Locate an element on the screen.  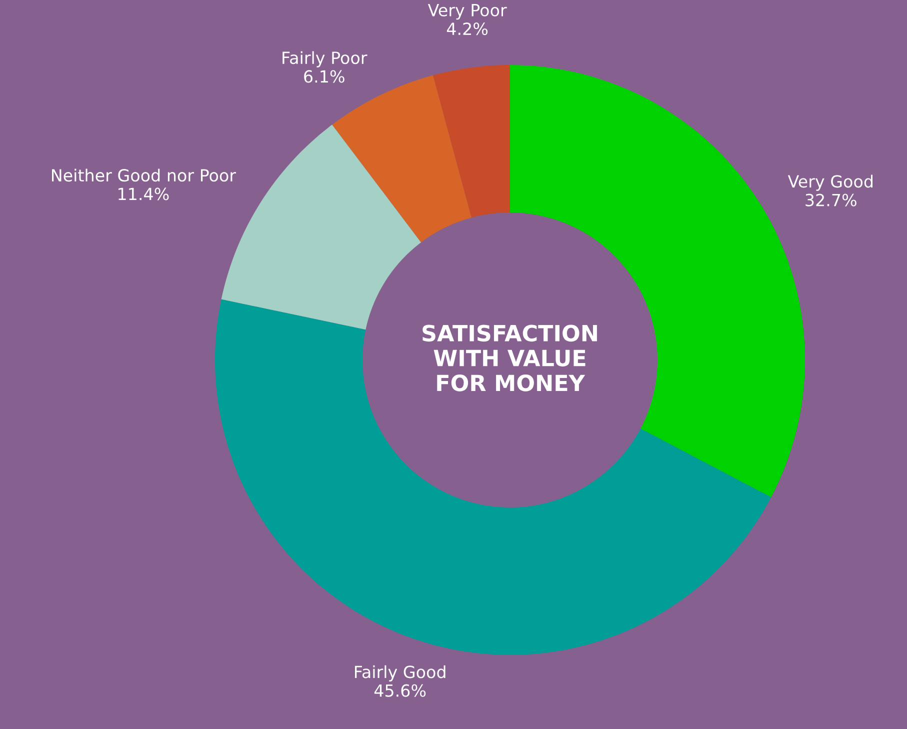
slice-label: Very Good is located at coordinates (830, 182).